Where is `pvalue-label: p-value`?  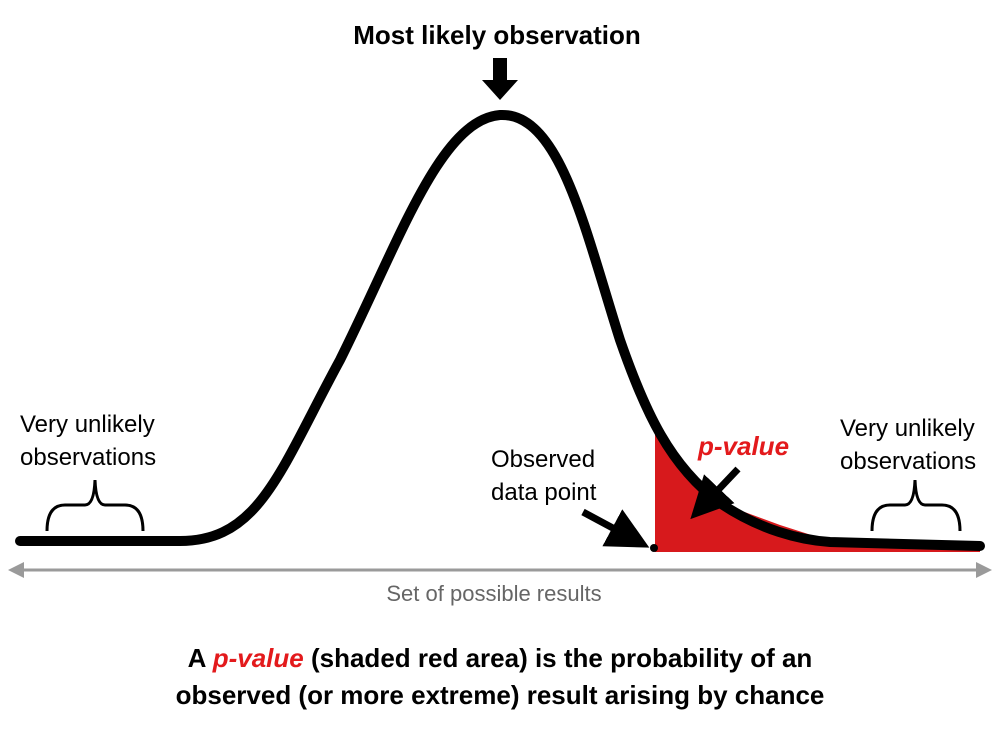 pvalue-label: p-value is located at coordinates (743, 446).